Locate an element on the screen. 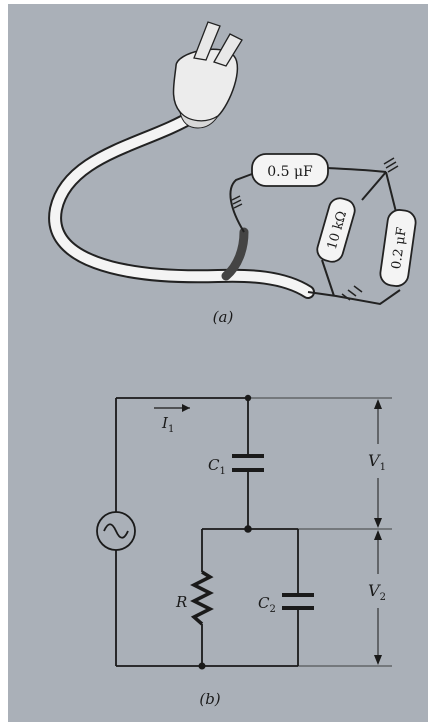  c1-label: C1 is located at coordinates (217, 466).